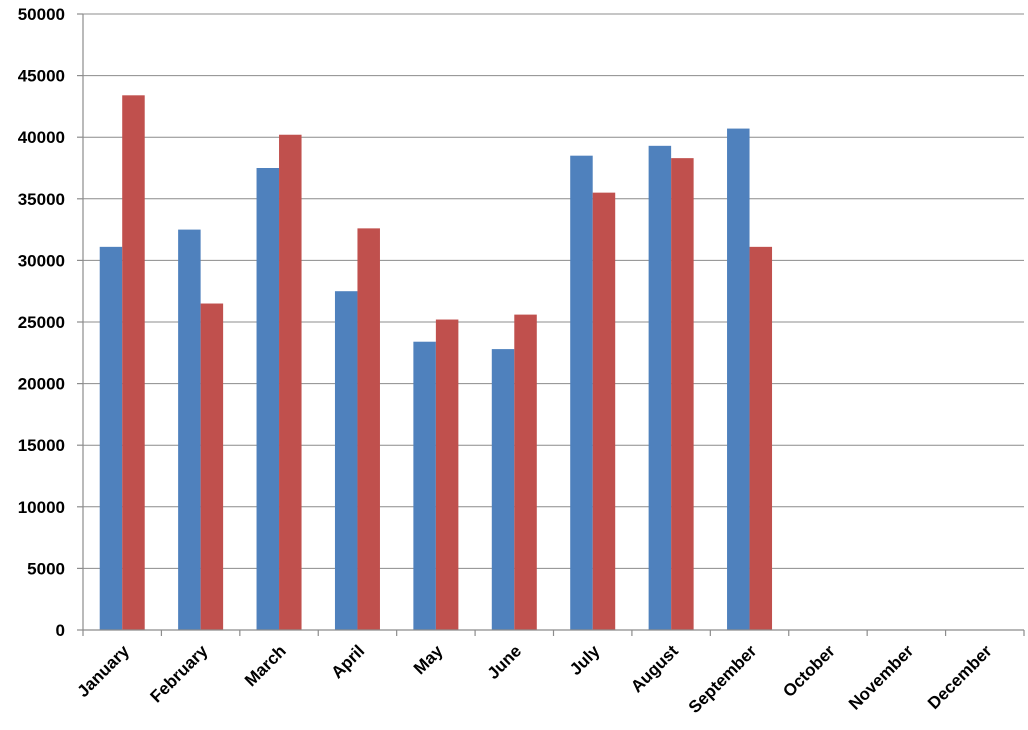 The image size is (1028, 730). What do you see at coordinates (41, 199) in the screenshot?
I see `y-tick-label: 35000` at bounding box center [41, 199].